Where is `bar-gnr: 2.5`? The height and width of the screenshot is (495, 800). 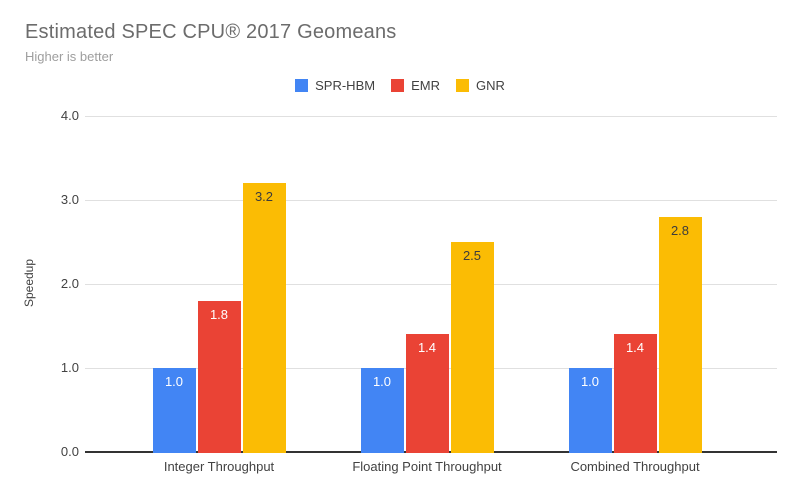
bar-gnr: 2.5 is located at coordinates (472, 347).